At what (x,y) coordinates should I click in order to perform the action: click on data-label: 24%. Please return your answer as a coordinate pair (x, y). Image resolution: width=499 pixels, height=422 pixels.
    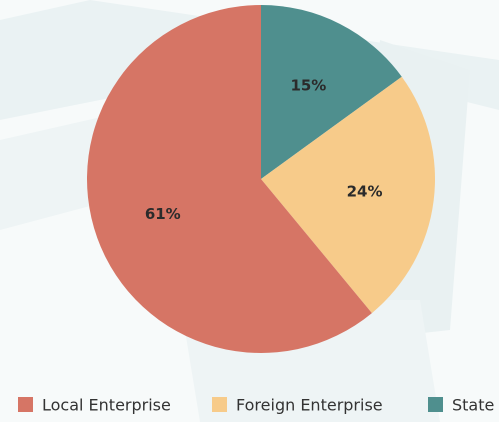
    Looking at the image, I should click on (365, 192).